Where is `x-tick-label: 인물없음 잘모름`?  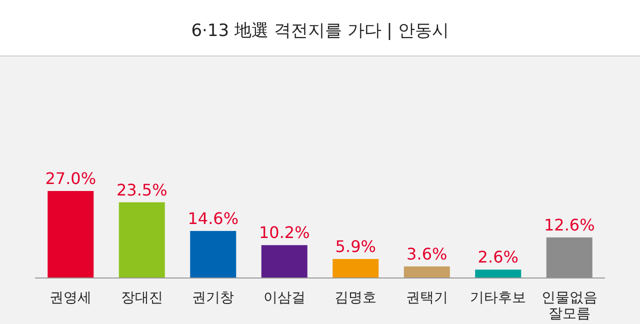
x-tick-label: 인물없음 잘모름 is located at coordinates (569, 306).